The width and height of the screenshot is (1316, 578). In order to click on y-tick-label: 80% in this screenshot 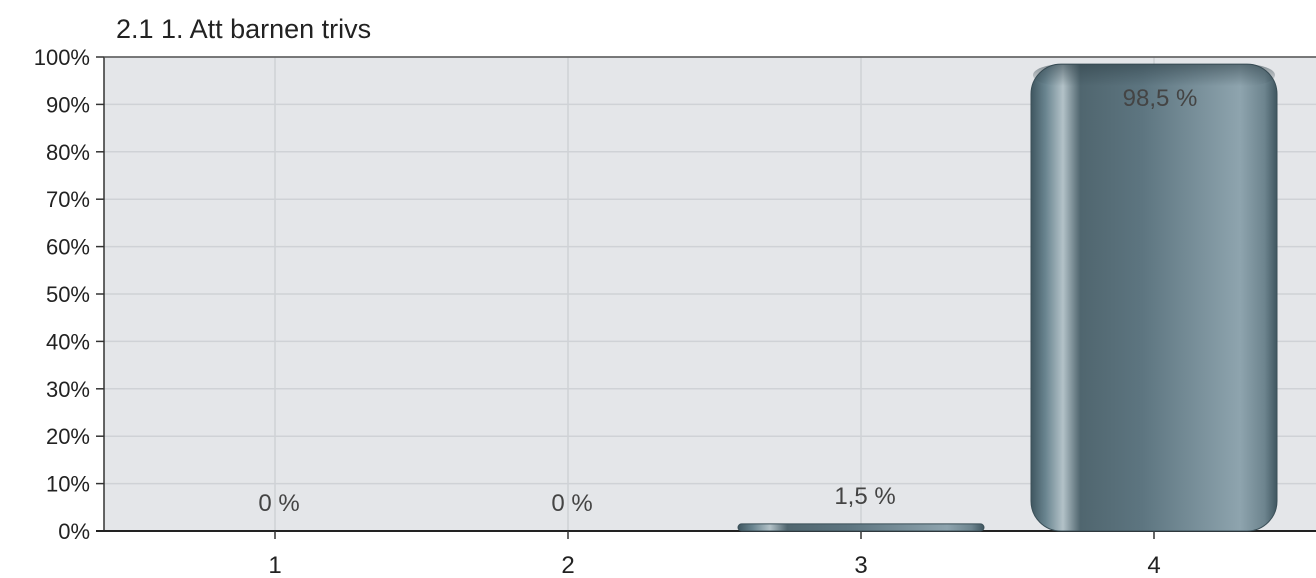, I will do `click(68, 152)`.